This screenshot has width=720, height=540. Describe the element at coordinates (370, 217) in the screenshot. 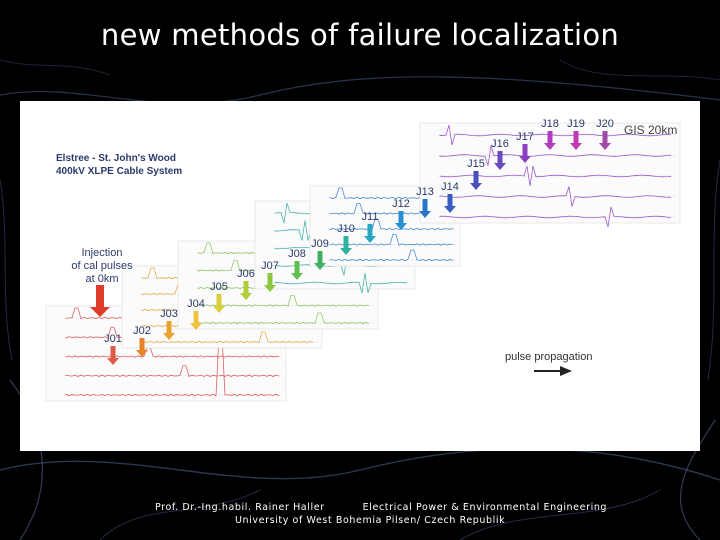

I see `joint-label: J11` at that location.